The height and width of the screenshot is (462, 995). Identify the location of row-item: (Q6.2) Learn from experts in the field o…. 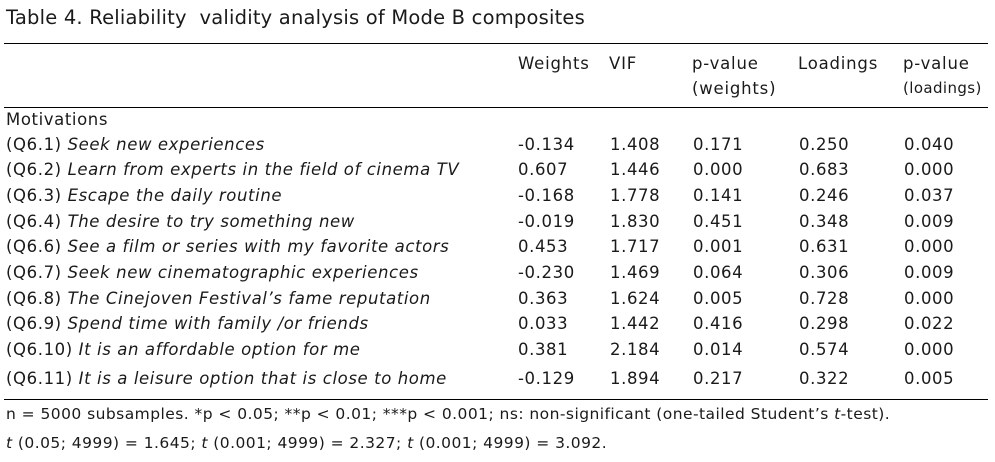
(232, 169).